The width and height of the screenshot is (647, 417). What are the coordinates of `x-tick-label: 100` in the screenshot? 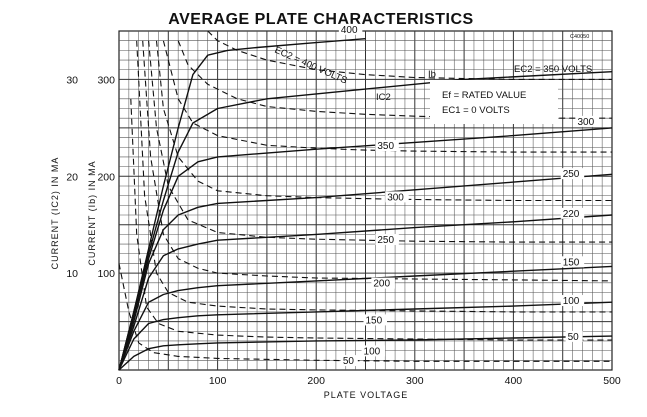 It's located at (218, 381).